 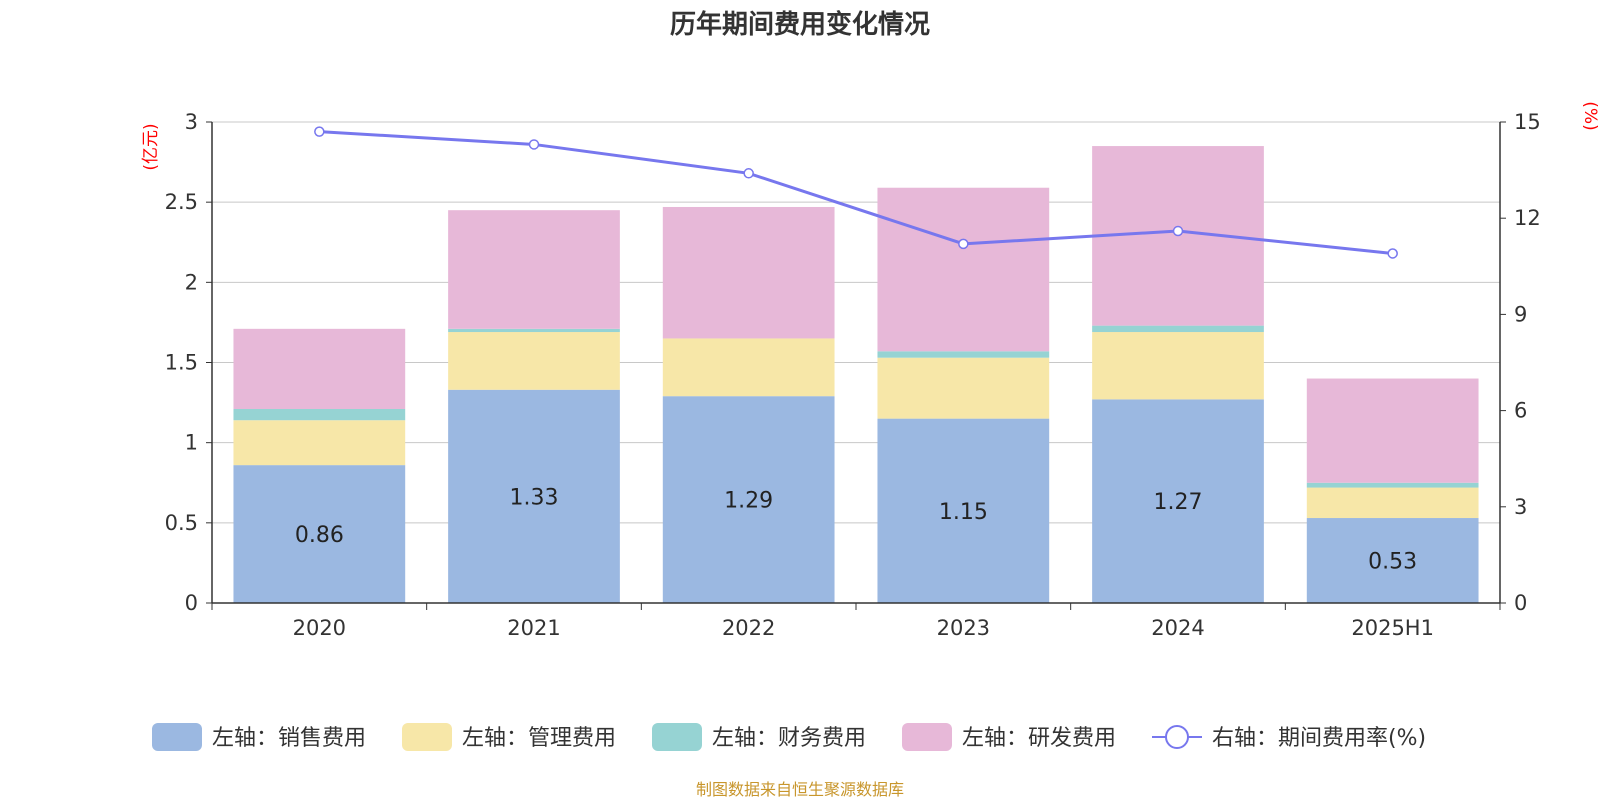 I want to click on y-left-tick-label: 0, so click(x=191, y=603).